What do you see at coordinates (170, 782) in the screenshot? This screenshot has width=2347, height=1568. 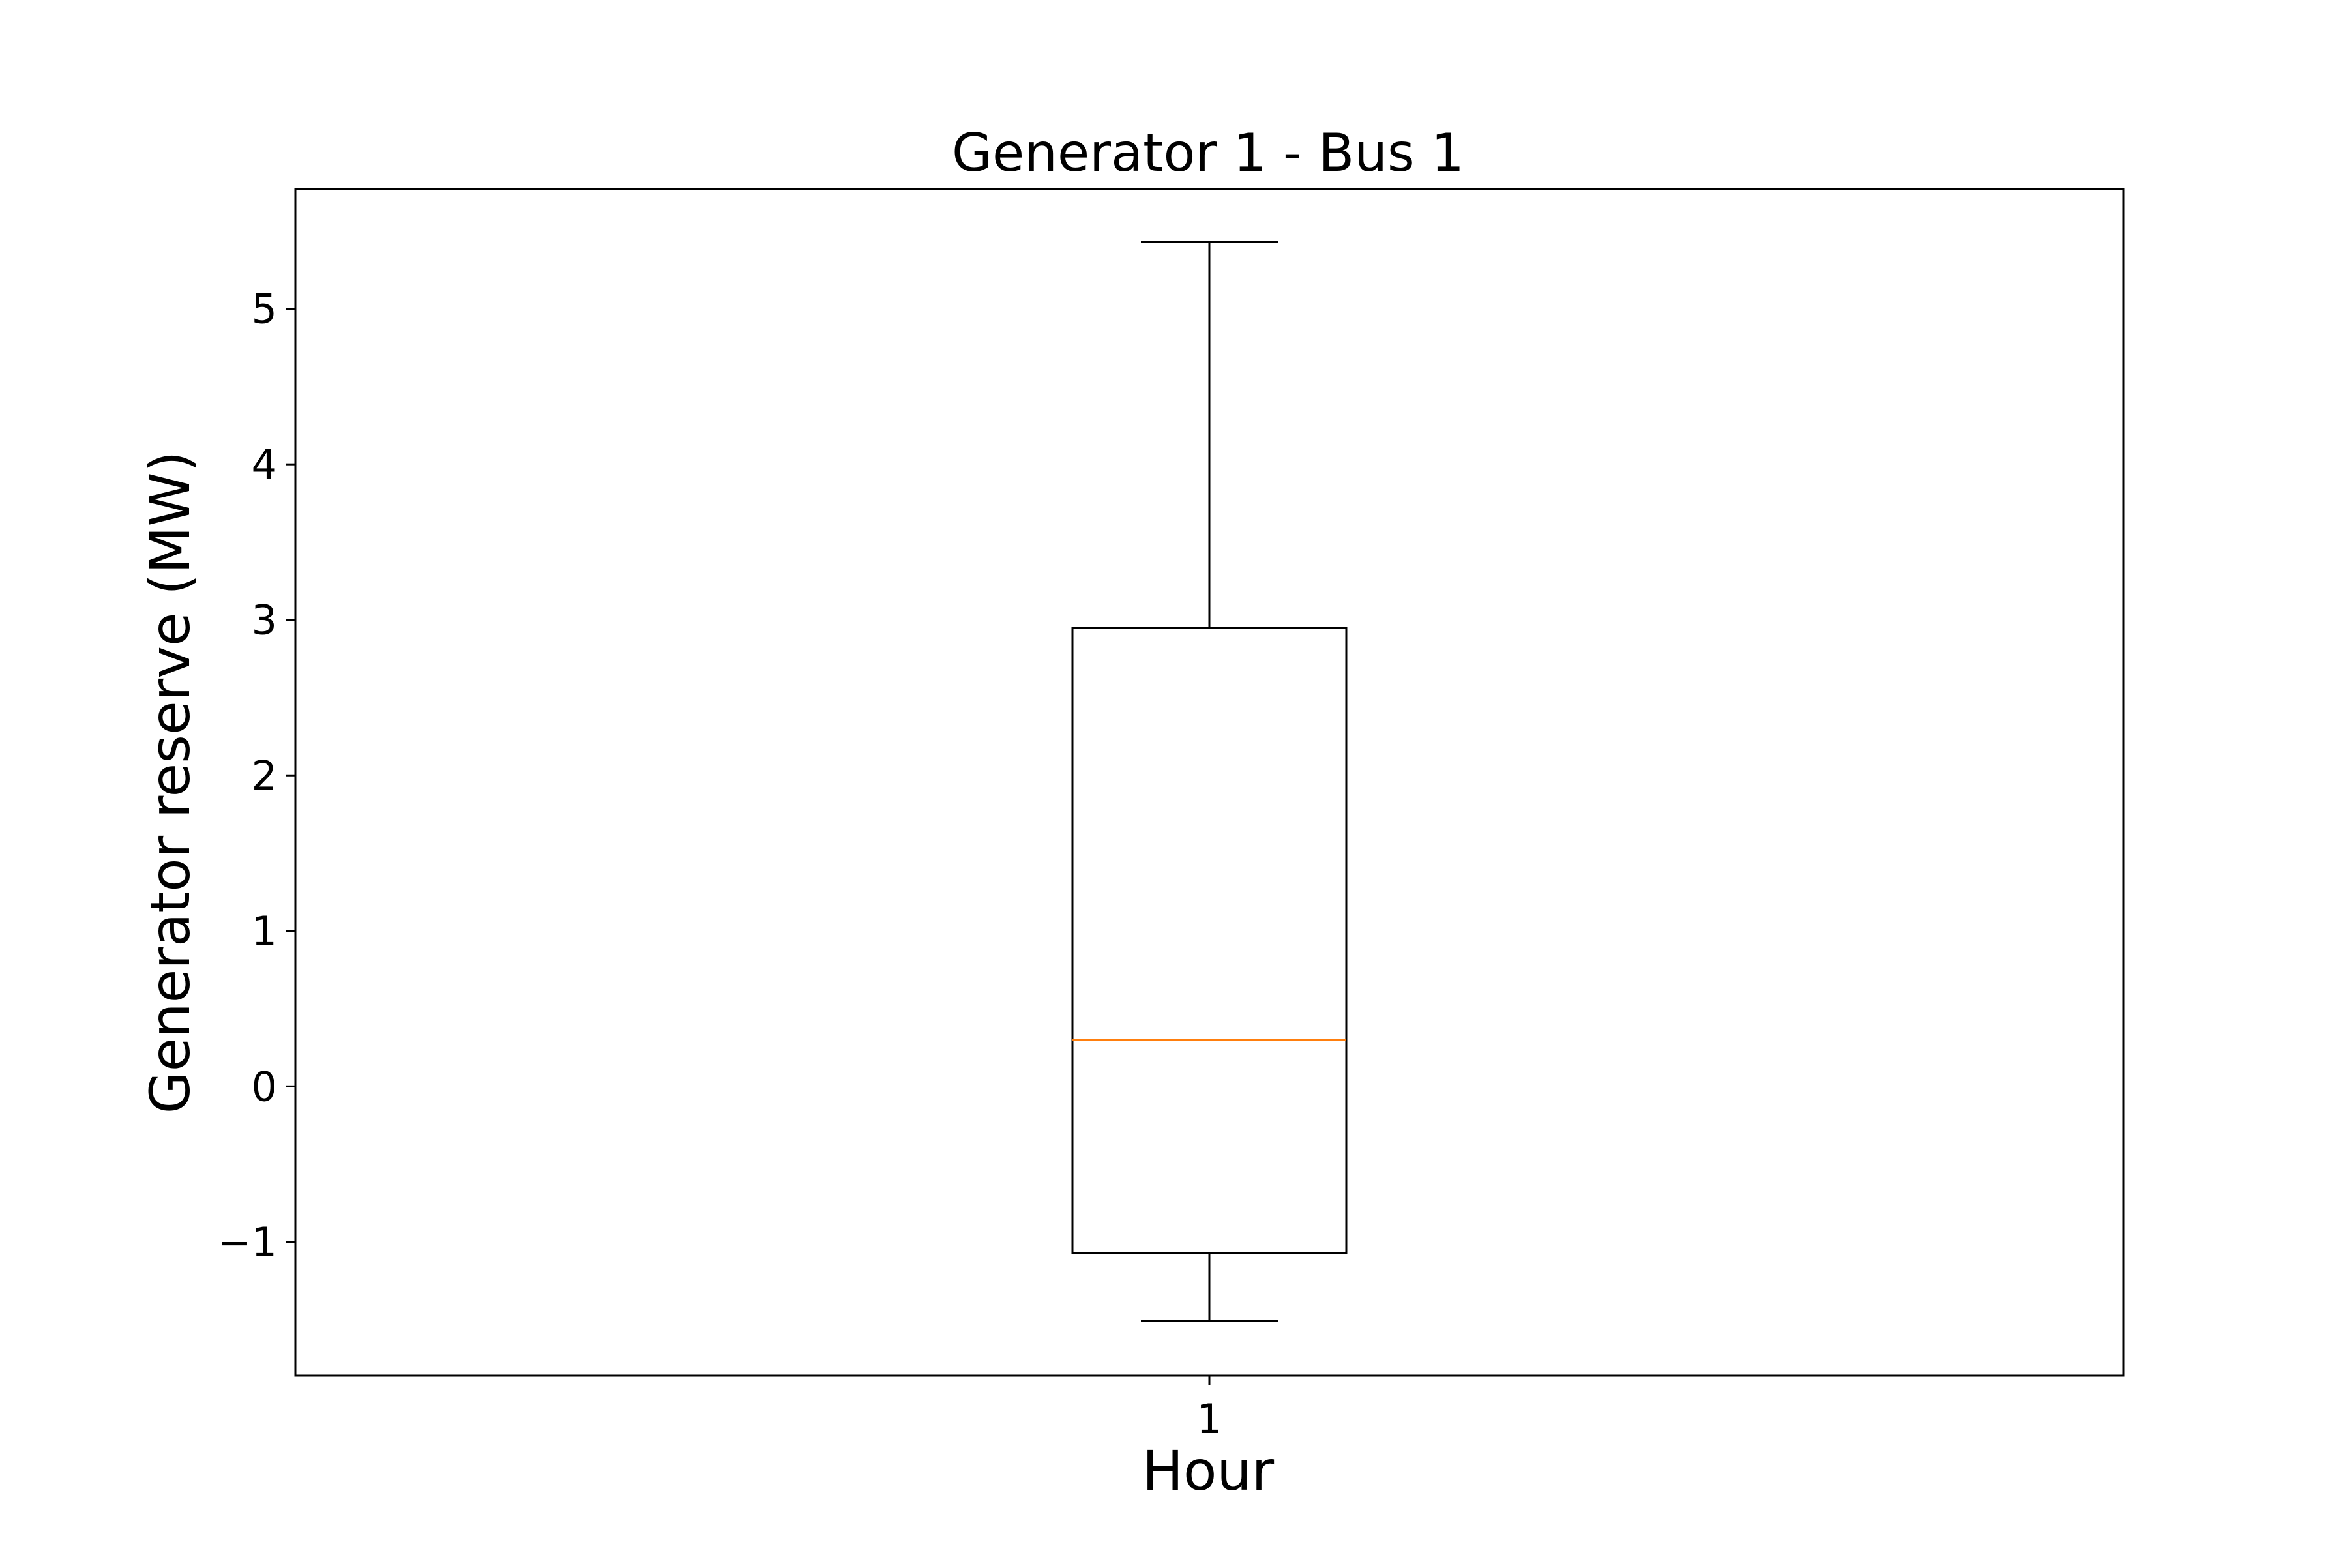 I see `y-axis-label: Generator reserve (MW)` at bounding box center [170, 782].